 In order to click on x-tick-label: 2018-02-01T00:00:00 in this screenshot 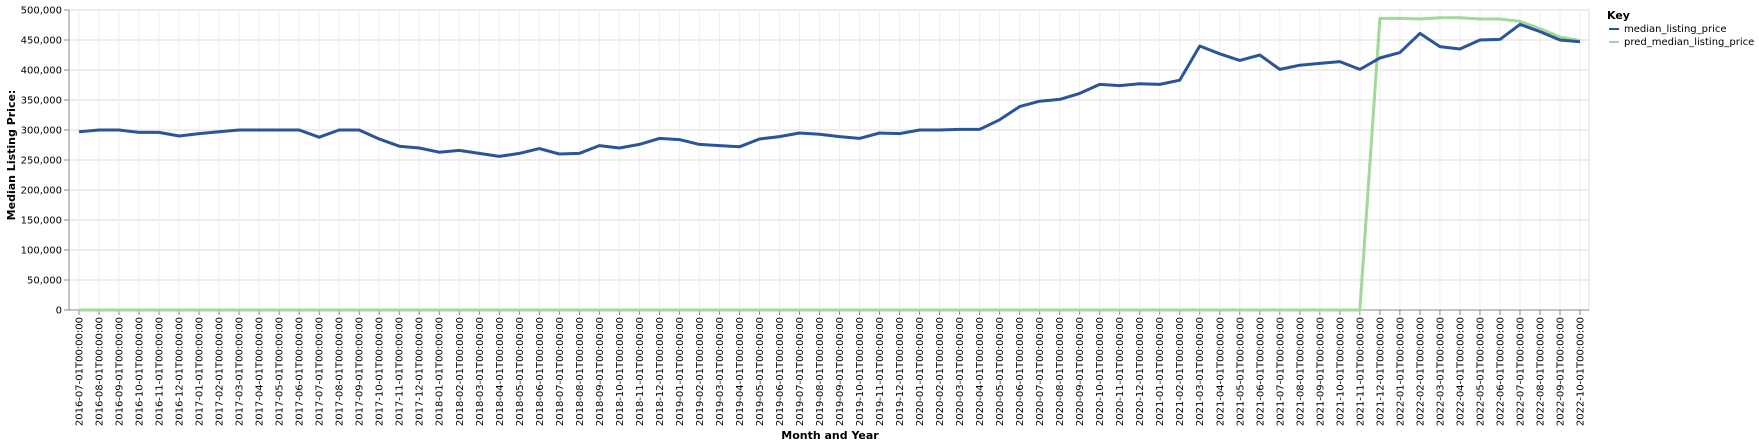, I will do `click(460, 371)`.